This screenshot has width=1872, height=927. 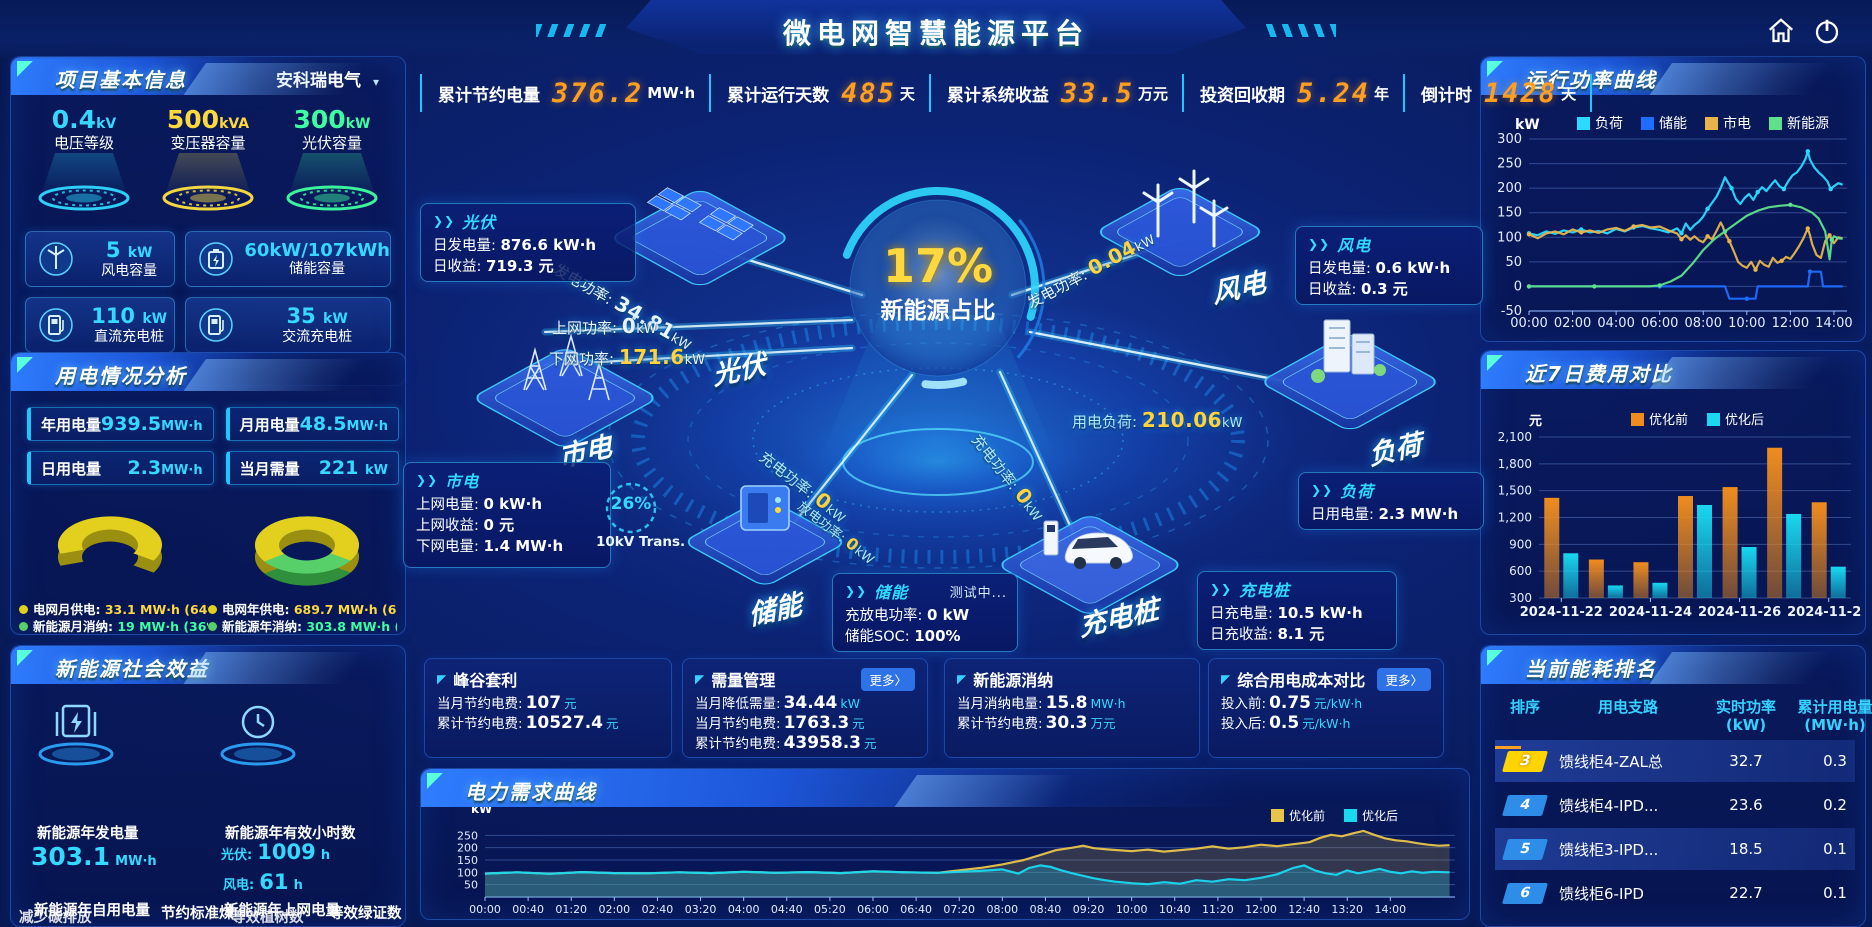 I want to click on pv-info-box: ❯❯ 光伏 日发电量: 876.6 kW·h 日收益: 719.3 元, so click(x=528, y=242).